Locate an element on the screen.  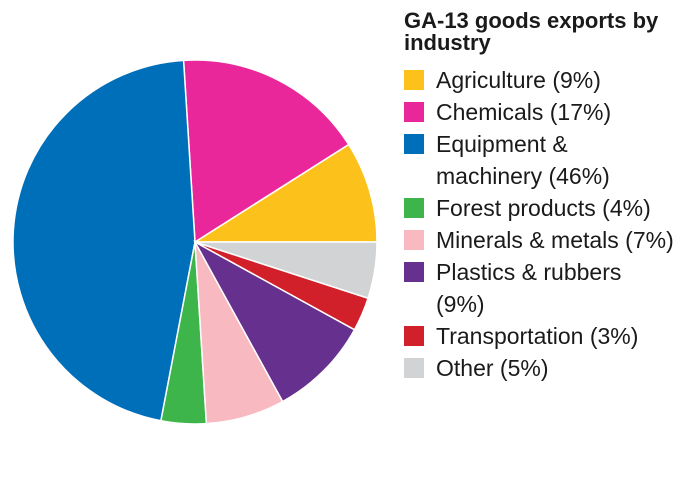
legend-label: Plastics & rubbers (9%) is located at coordinates (529, 288).